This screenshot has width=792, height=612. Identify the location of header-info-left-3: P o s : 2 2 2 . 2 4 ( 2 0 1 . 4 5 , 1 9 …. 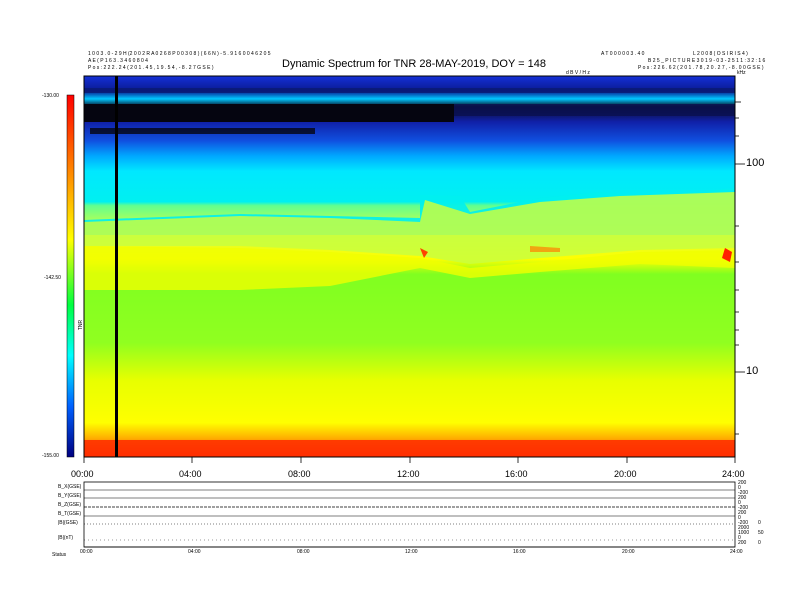
(151, 68).